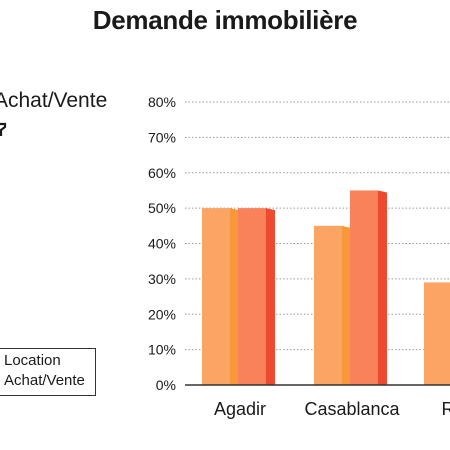 This screenshot has width=450, height=450. What do you see at coordinates (225, 20) in the screenshot?
I see `chart-title: Demande immobilière` at bounding box center [225, 20].